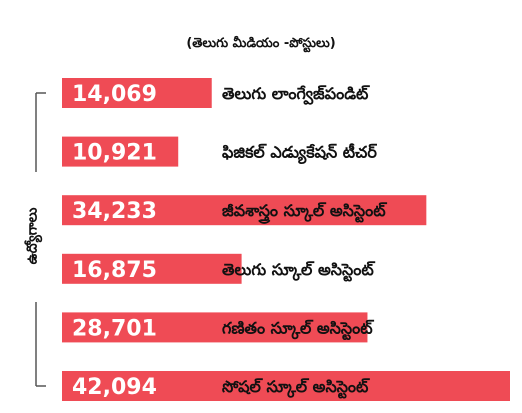 The image size is (522, 413). Describe the element at coordinates (304, 212) in the screenshot. I see `category-label-3: జీవశాస్త్రం స్కూల్ అసిస్టెంట్` at that location.